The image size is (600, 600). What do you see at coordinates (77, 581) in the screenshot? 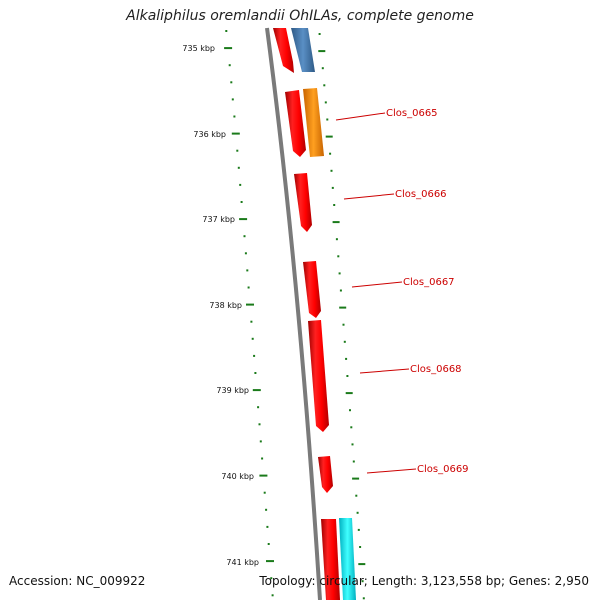
I see `accession-text: Accession: NC_009922` at bounding box center [77, 581].